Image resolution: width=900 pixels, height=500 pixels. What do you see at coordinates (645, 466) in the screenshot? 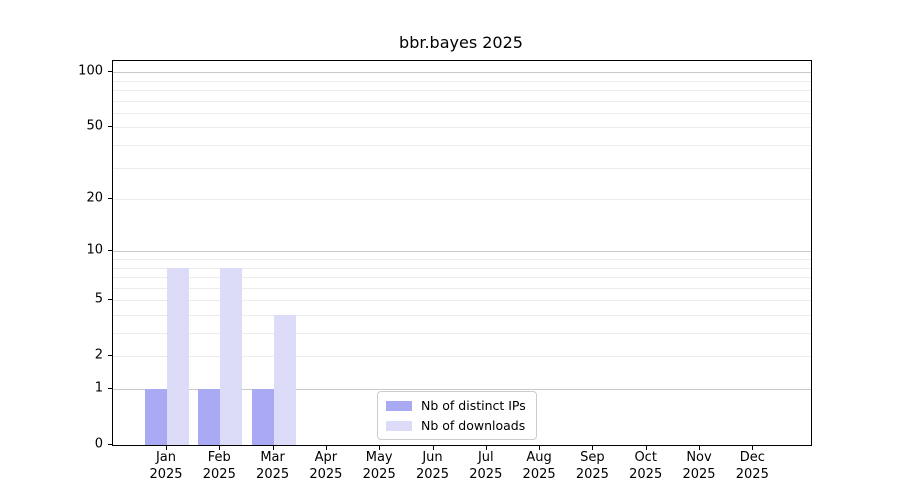
I see `x-tick-label: Oct 2025` at bounding box center [645, 466].